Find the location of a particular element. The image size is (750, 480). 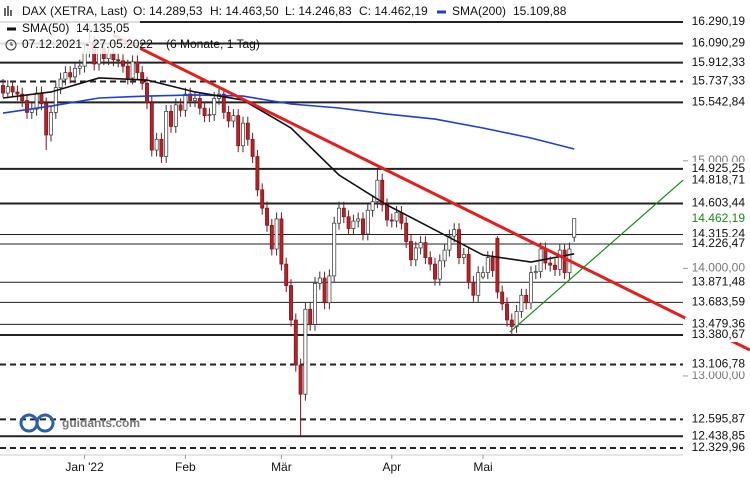

level-label: 13.380,67 is located at coordinates (719, 334).